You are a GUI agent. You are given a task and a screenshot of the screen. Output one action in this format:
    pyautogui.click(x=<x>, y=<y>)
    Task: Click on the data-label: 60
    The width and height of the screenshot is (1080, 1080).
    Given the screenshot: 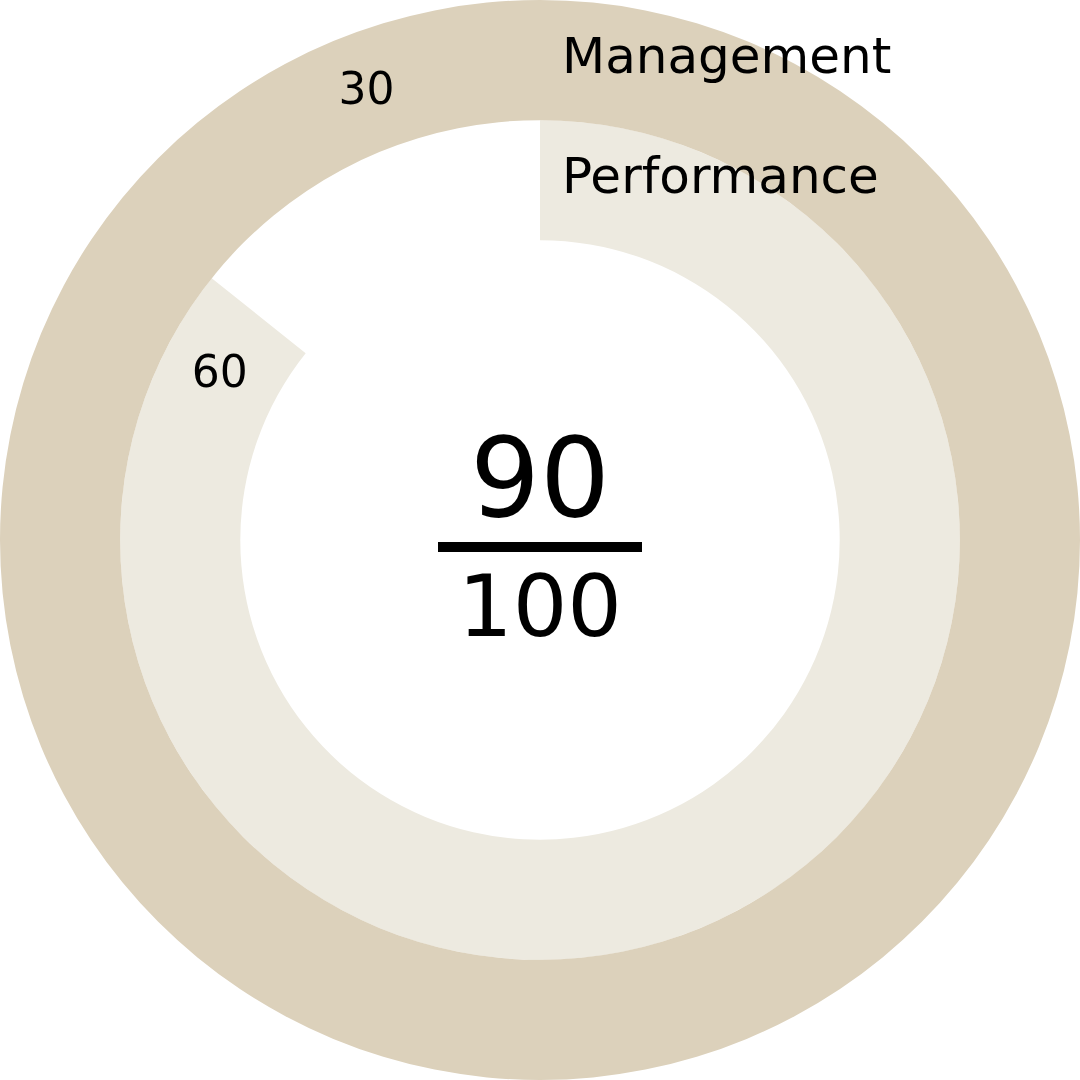 What is the action you would take?
    pyautogui.click(x=219, y=372)
    